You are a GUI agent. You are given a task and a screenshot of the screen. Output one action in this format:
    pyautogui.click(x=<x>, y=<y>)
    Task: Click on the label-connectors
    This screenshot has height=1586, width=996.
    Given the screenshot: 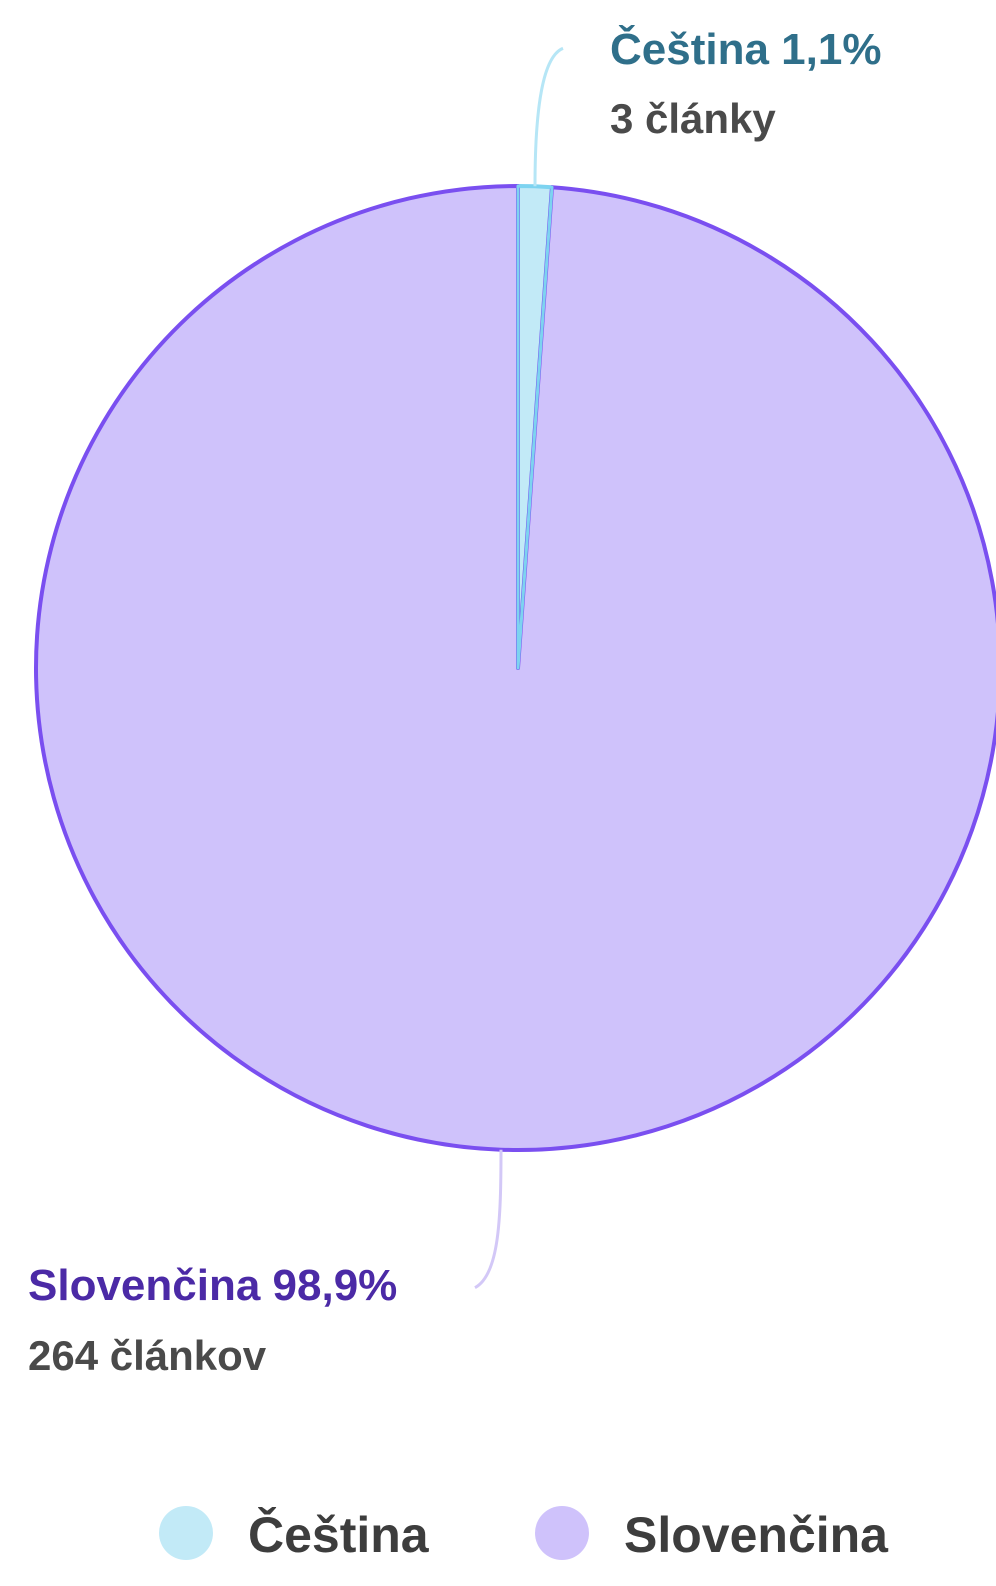 What is the action you would take?
    pyautogui.click(x=519, y=668)
    